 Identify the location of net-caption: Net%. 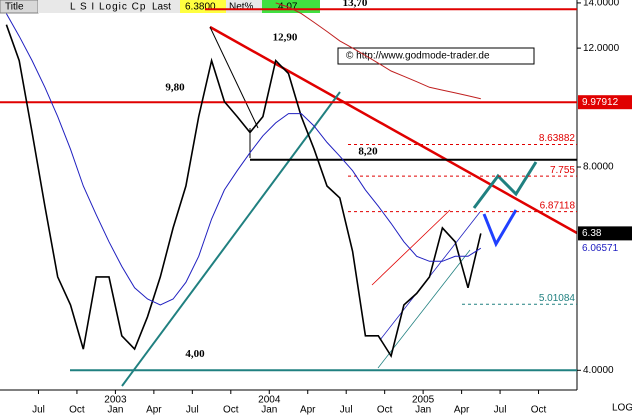
(241, 7).